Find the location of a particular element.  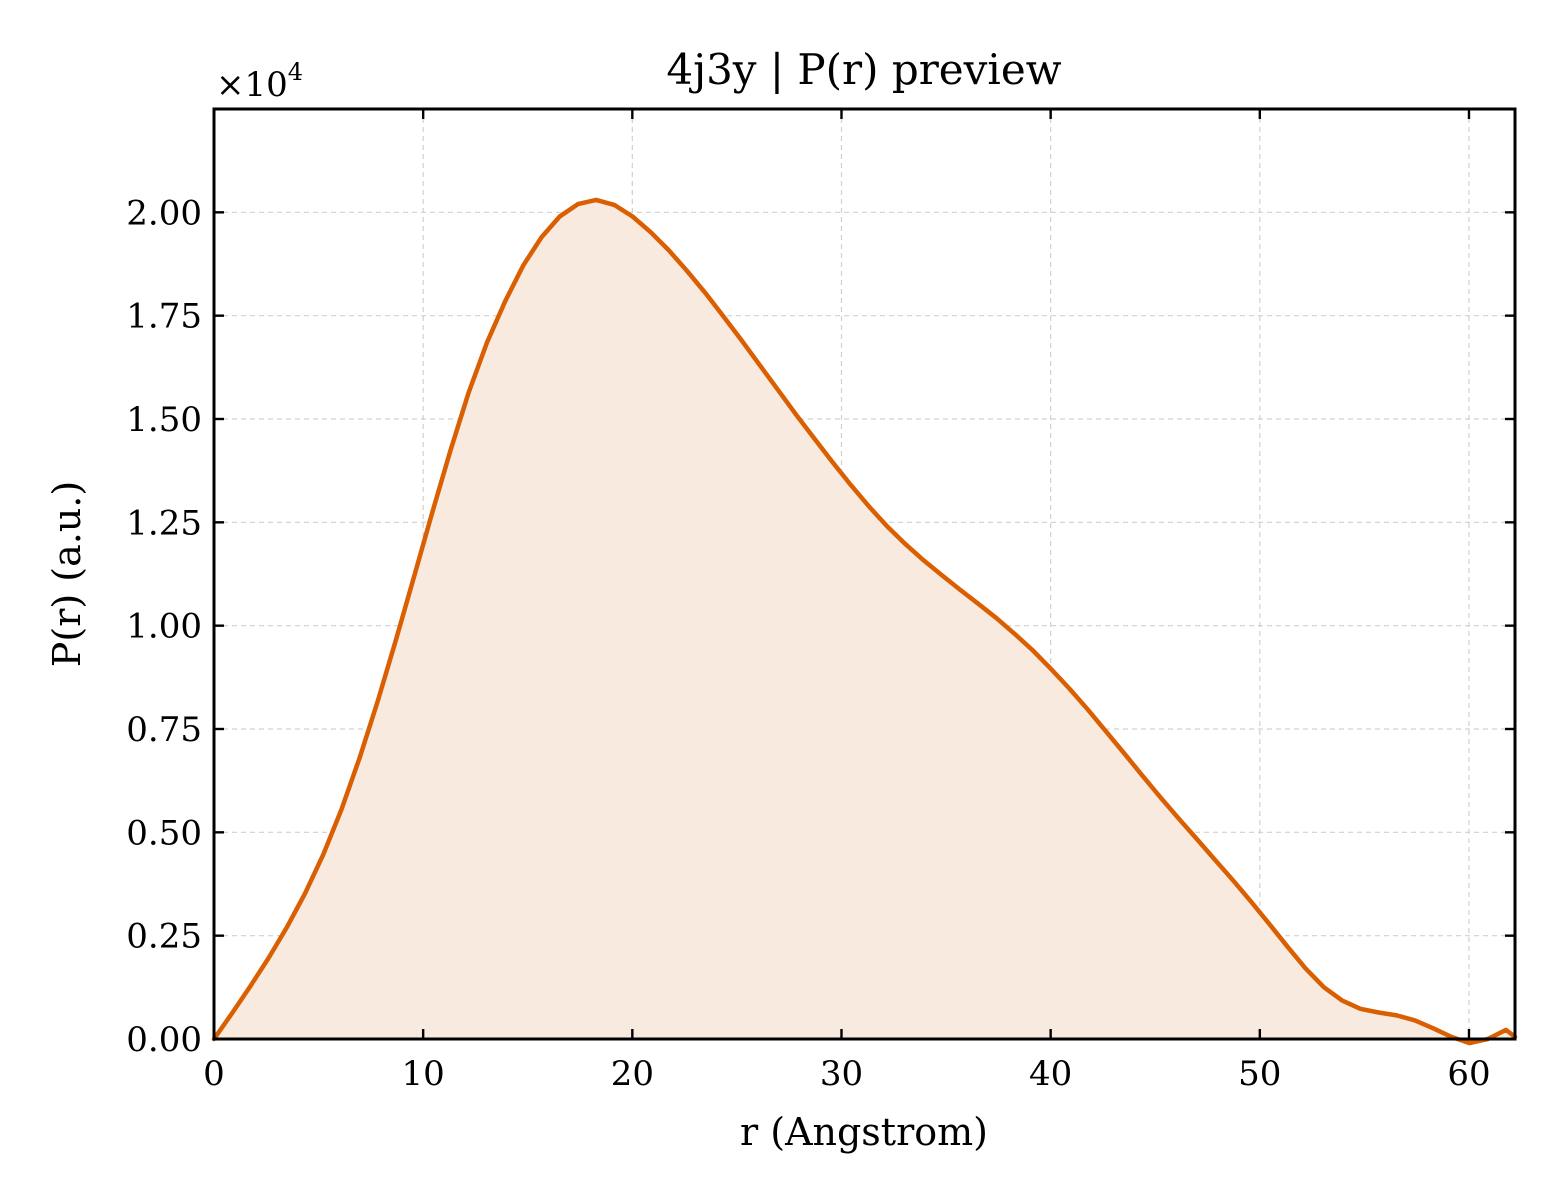

chart-title: 4j3y | P(r) preview is located at coordinates (863, 69).